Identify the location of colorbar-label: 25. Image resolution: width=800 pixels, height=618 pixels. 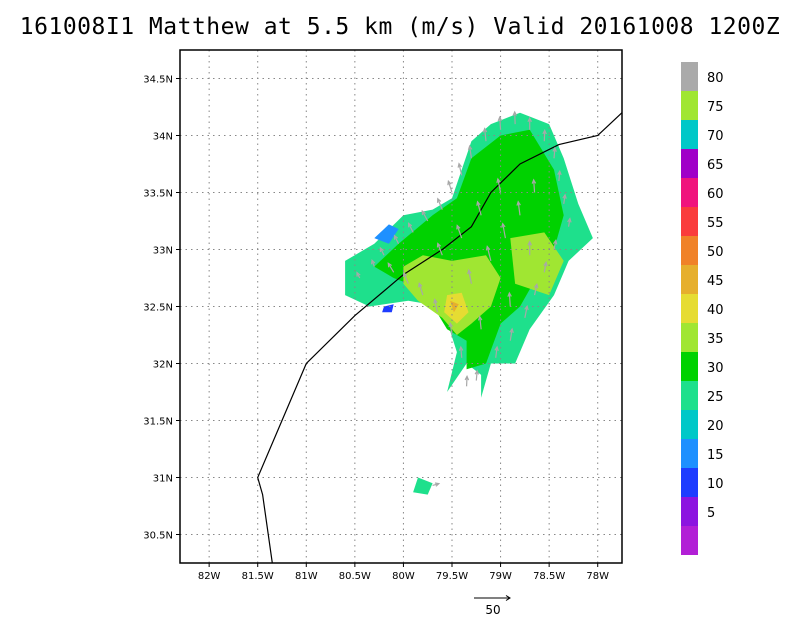
(715, 397).